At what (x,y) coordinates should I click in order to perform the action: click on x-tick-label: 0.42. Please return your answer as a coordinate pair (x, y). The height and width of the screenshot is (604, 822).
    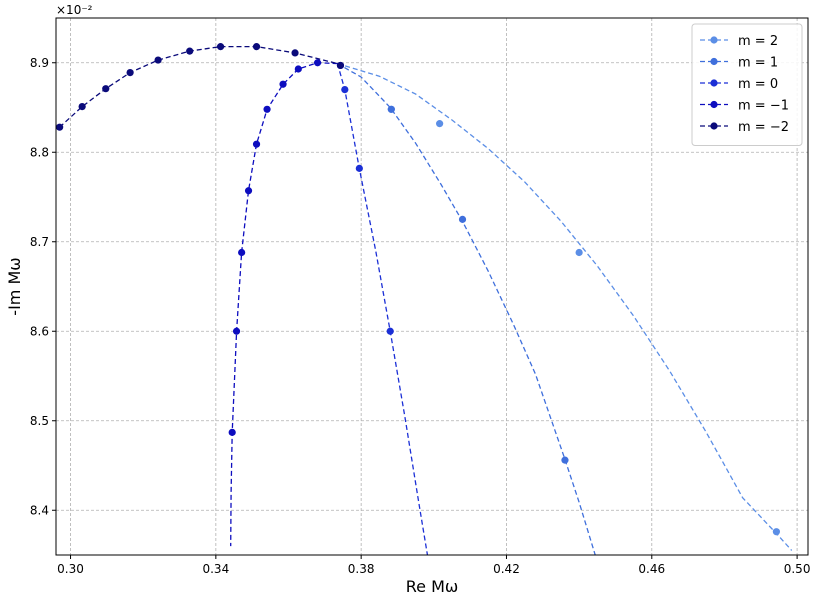
    Looking at the image, I should click on (506, 569).